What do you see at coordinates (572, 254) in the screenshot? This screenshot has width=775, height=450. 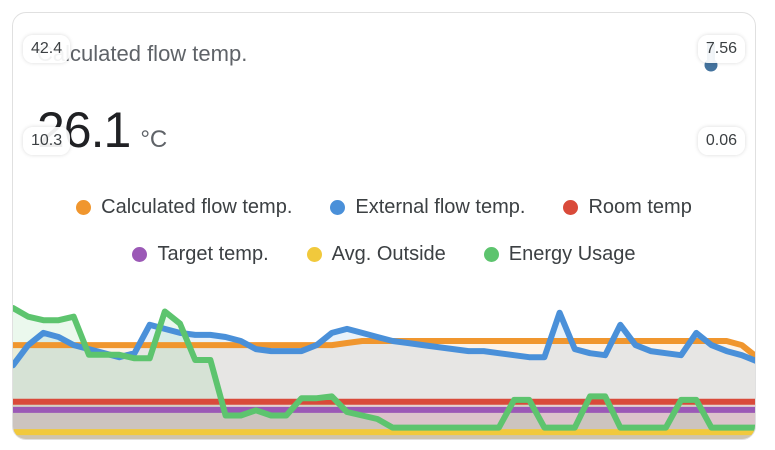 I see `legend-label: Energy Usage` at bounding box center [572, 254].